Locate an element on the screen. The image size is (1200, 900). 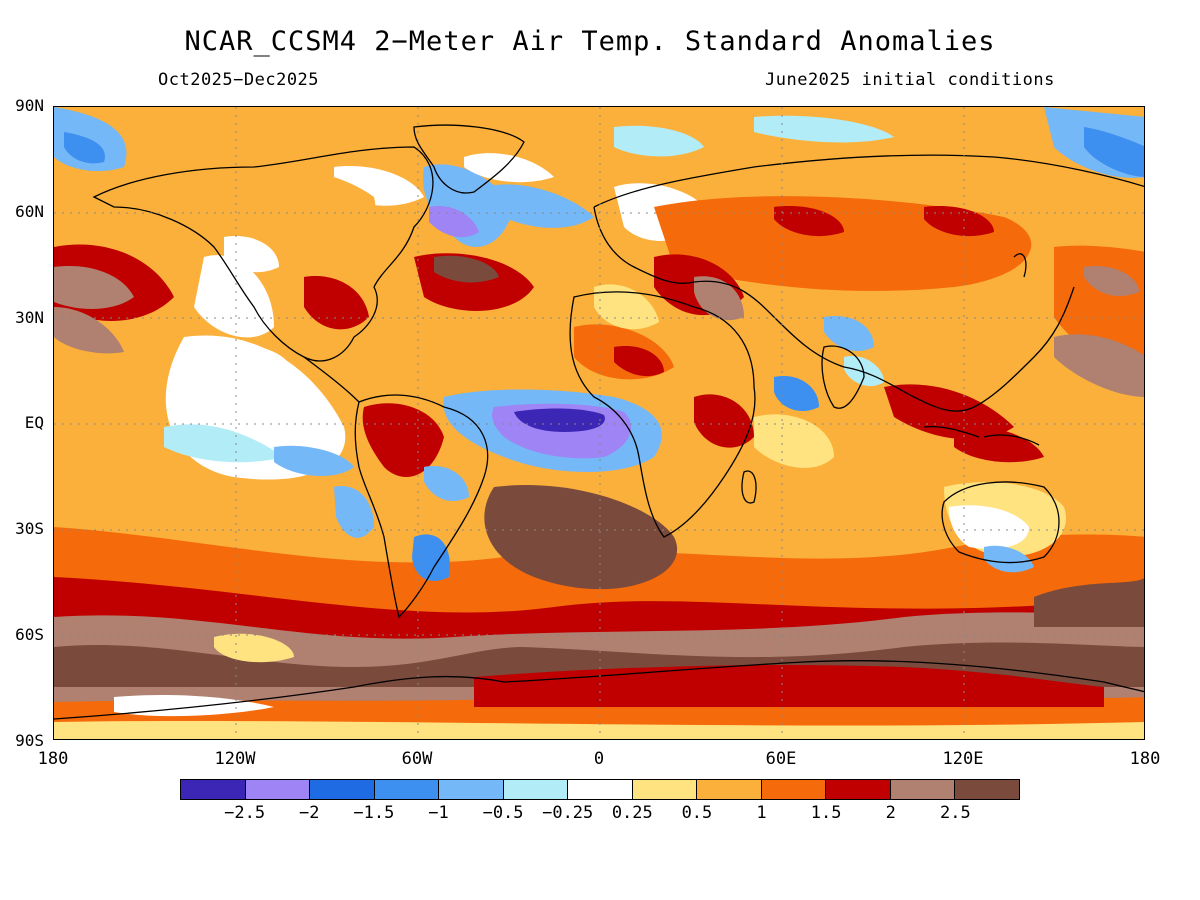
colorbar is located at coordinates (600, 789).